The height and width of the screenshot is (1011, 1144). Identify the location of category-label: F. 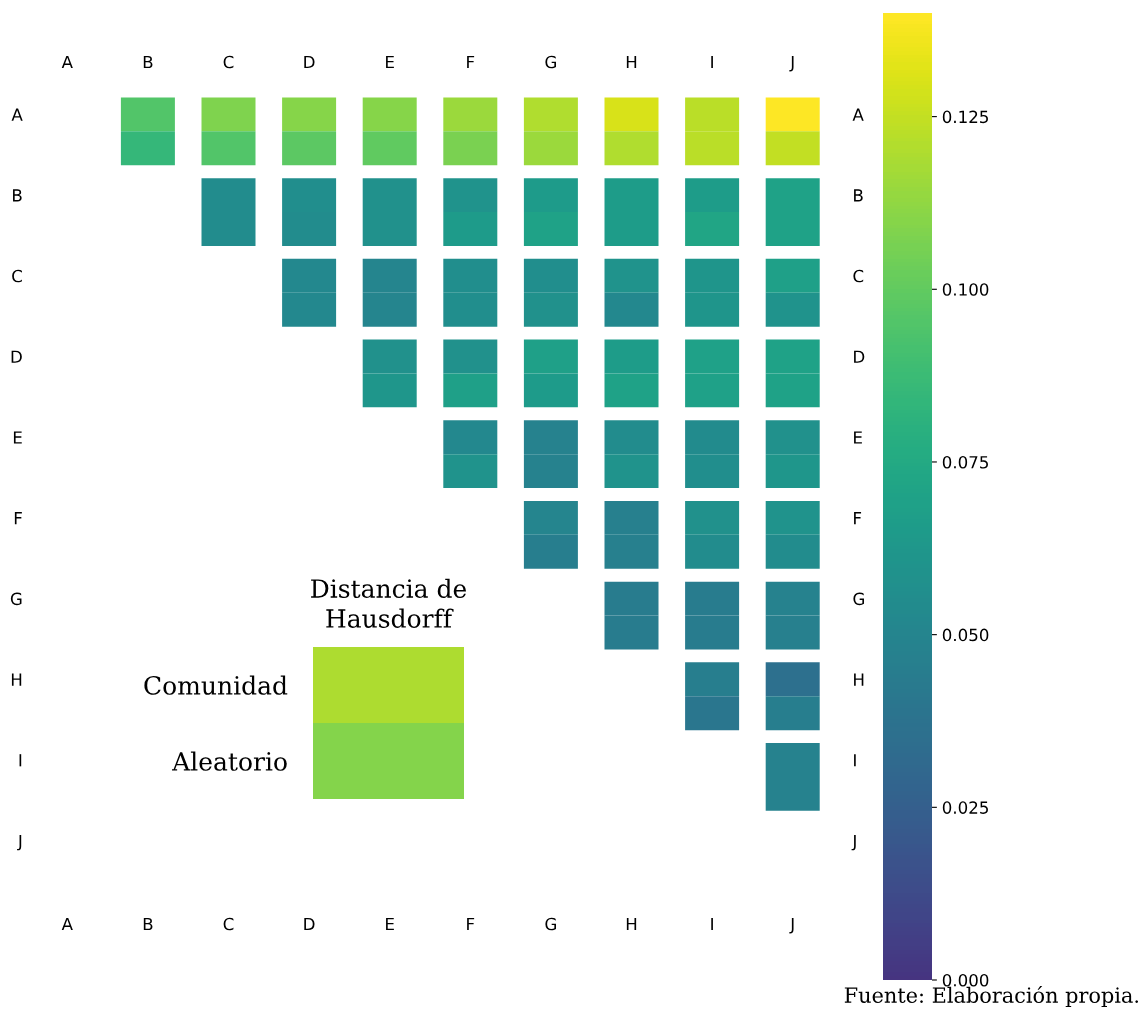
(471, 924).